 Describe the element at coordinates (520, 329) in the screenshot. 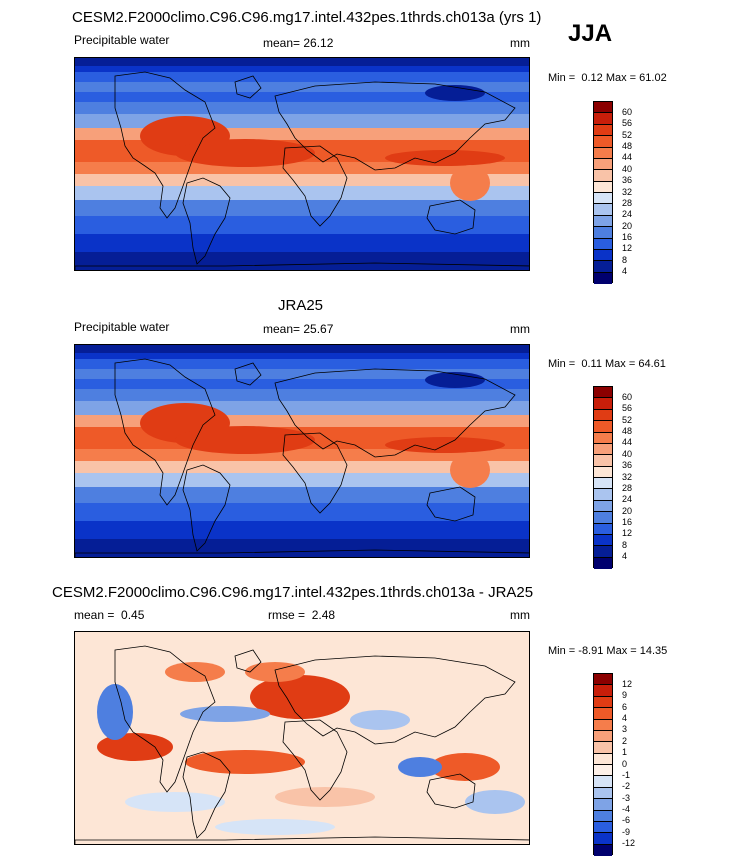

I see `panel-2-units: mm` at that location.